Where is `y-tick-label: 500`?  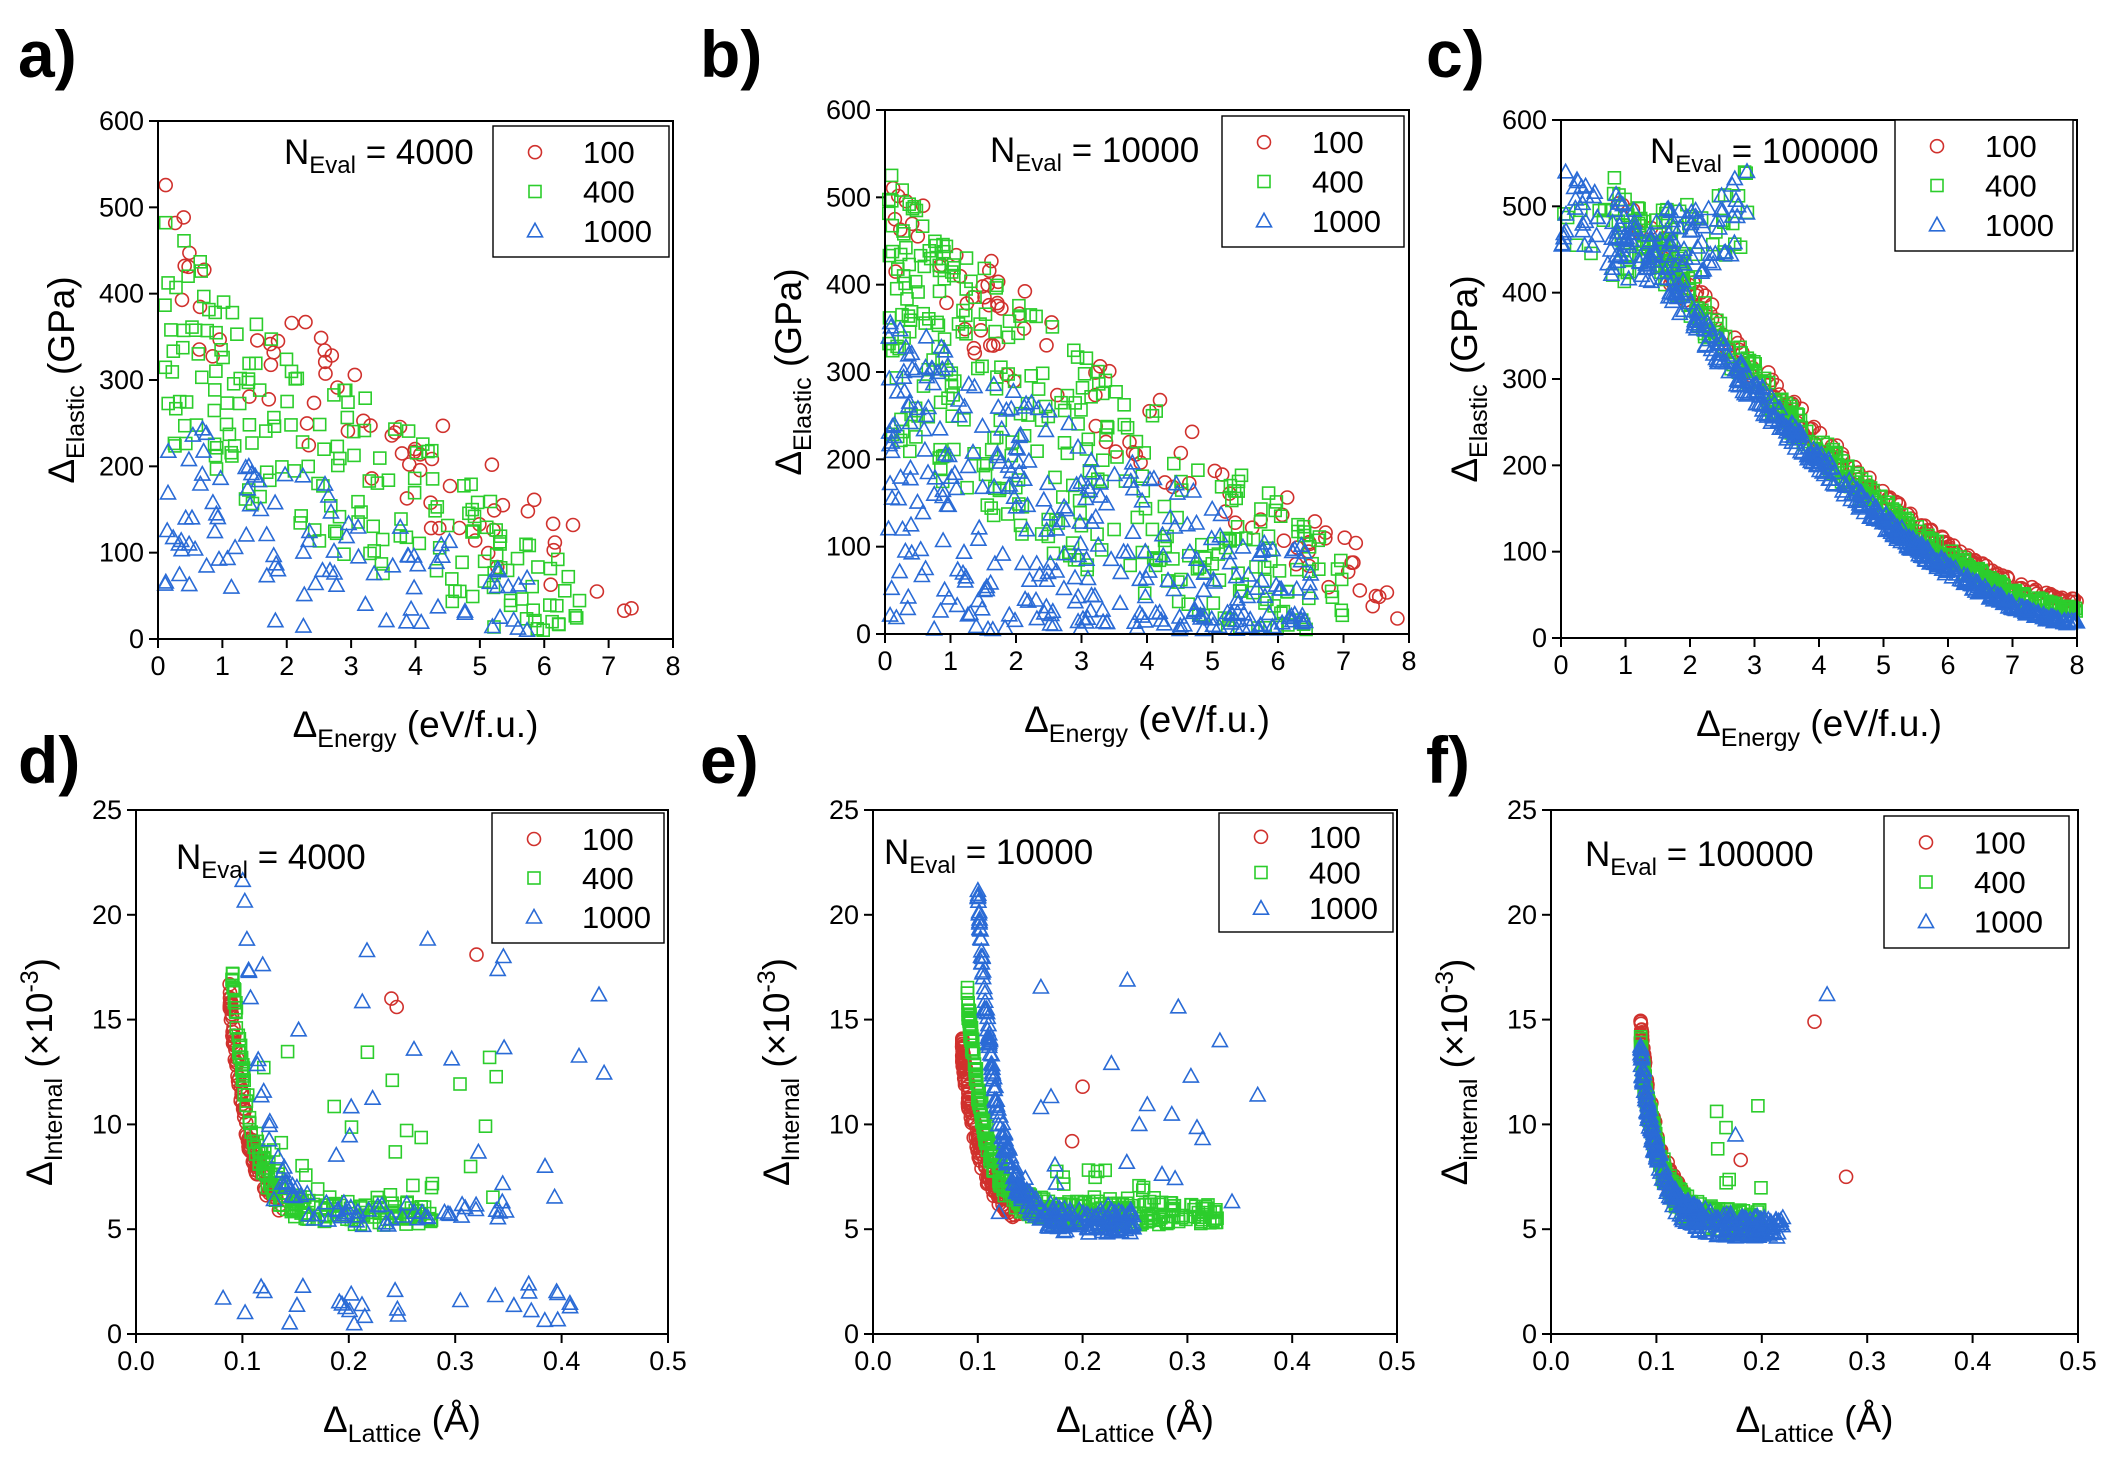
y-tick-label: 500 is located at coordinates (121, 207).